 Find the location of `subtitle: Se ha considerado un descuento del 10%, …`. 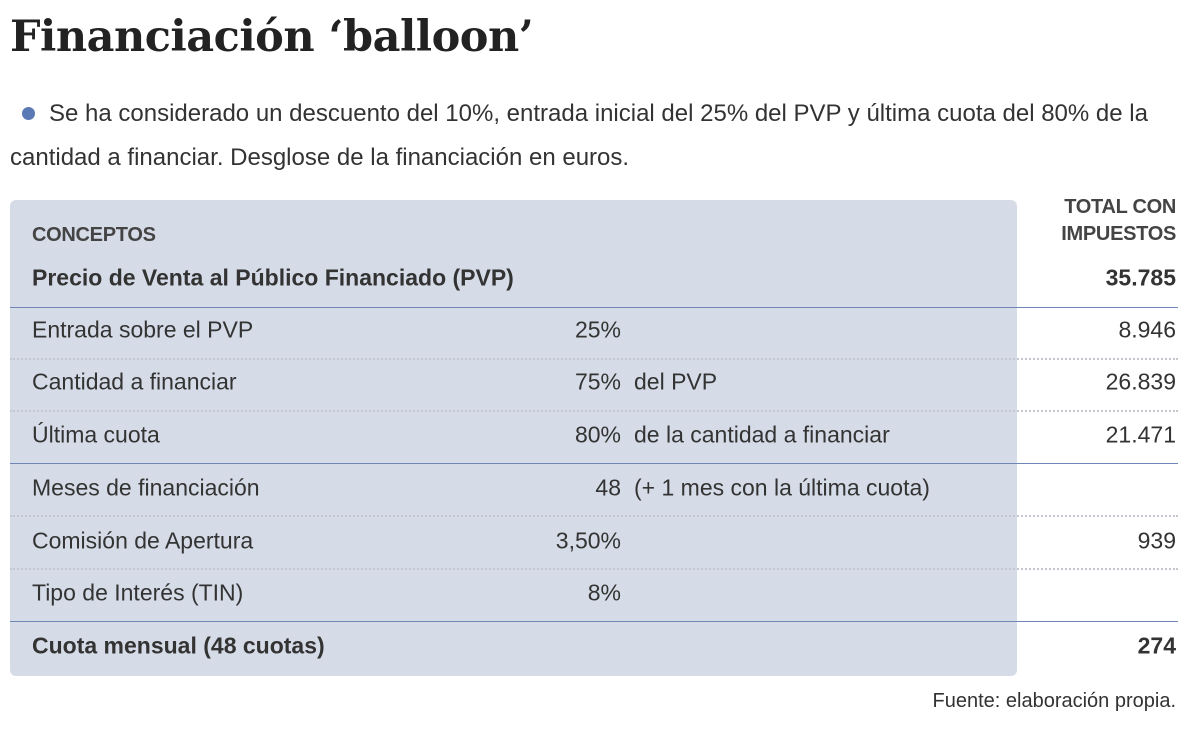

subtitle: Se ha considerado un descuento del 10%, … is located at coordinates (600, 136).